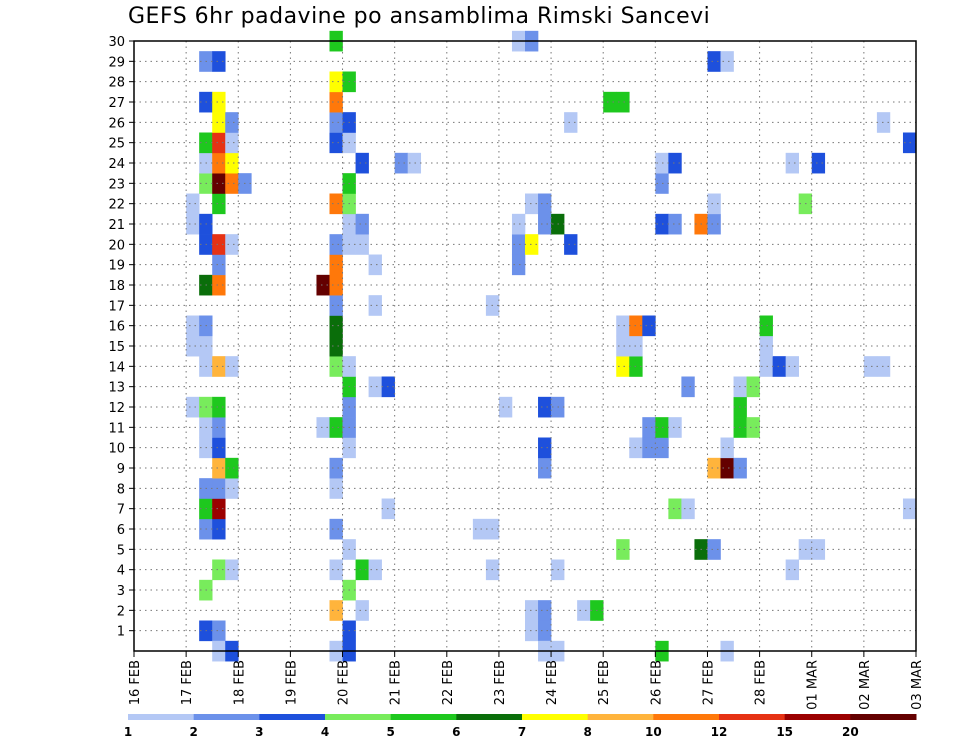 This screenshot has width=960, height=742. I want to click on colorbar-label: 20, so click(850, 732).